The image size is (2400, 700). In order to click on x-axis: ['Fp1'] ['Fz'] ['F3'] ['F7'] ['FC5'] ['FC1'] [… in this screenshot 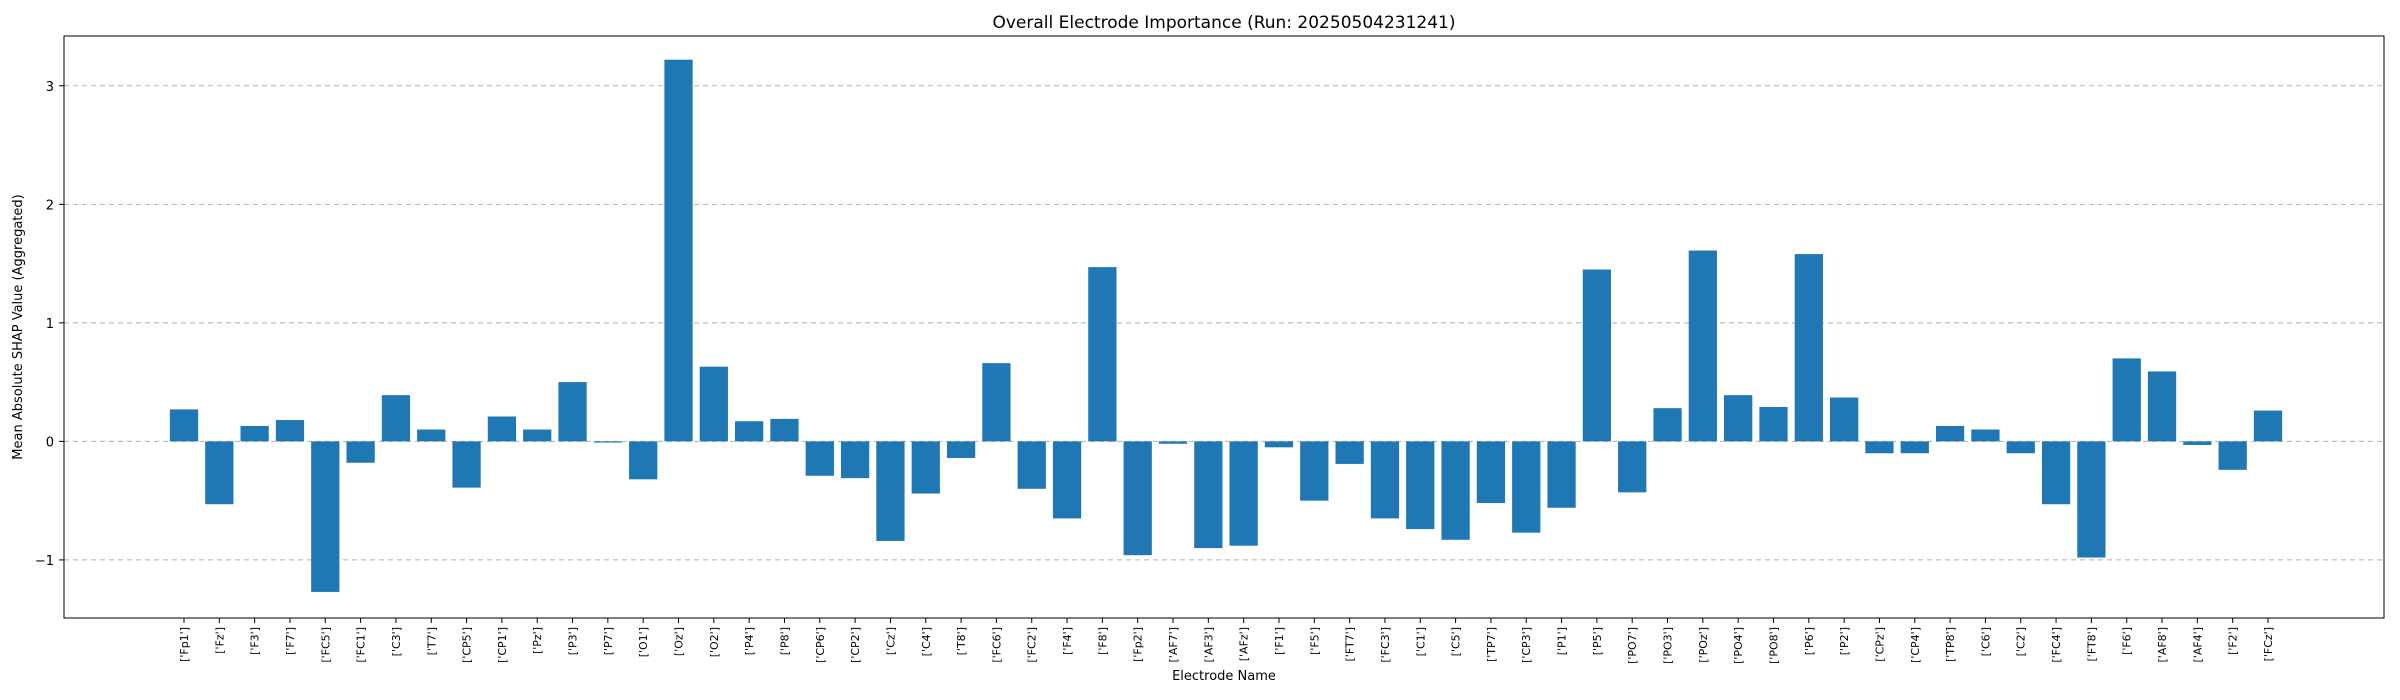, I will do `click(1226, 641)`.